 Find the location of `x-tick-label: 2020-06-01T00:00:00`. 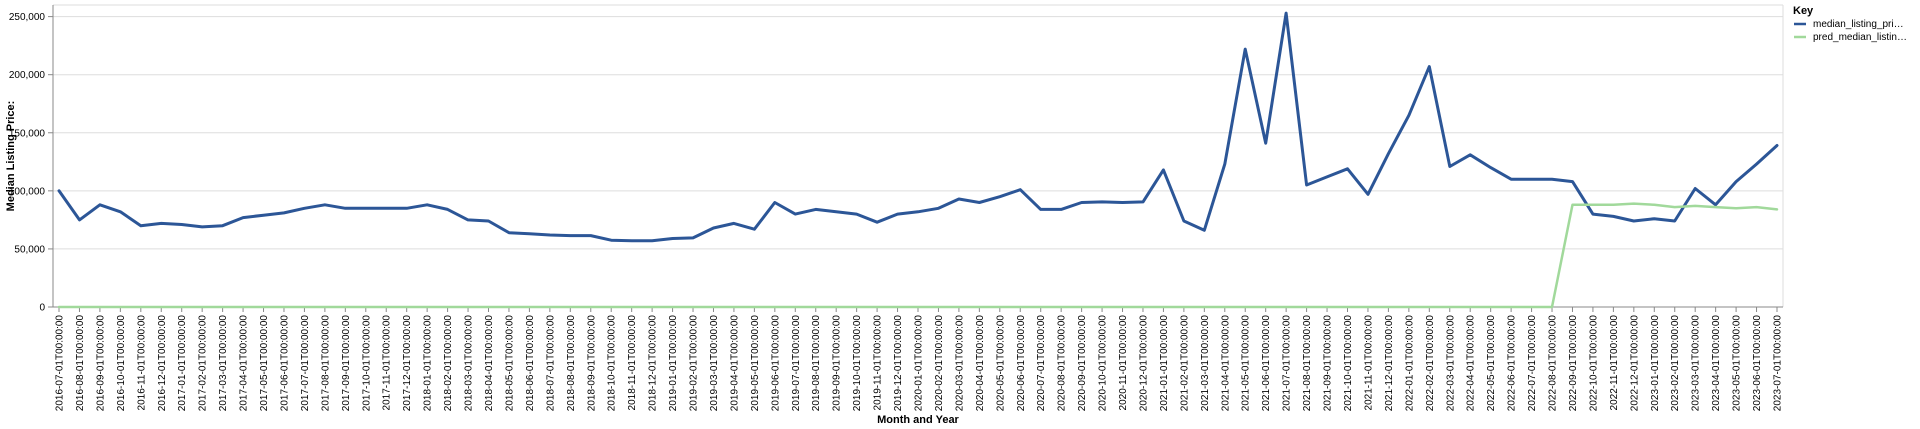

x-tick-label: 2020-06-01T00:00:00 is located at coordinates (1021, 363).